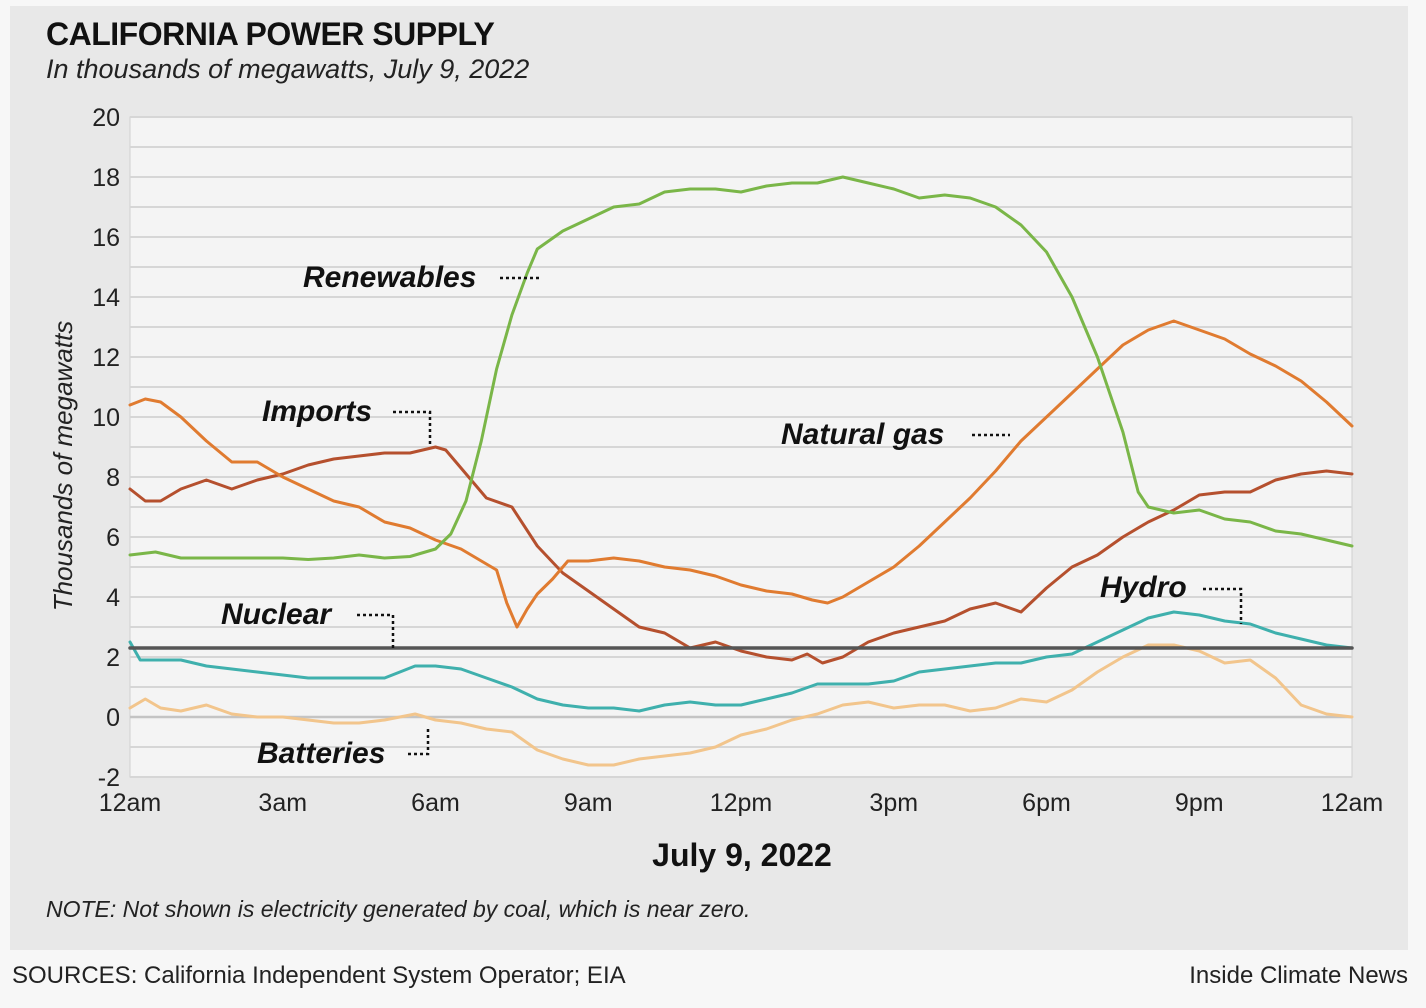  Describe the element at coordinates (376, 630) in the screenshot. I see `leader-nuclear` at that location.